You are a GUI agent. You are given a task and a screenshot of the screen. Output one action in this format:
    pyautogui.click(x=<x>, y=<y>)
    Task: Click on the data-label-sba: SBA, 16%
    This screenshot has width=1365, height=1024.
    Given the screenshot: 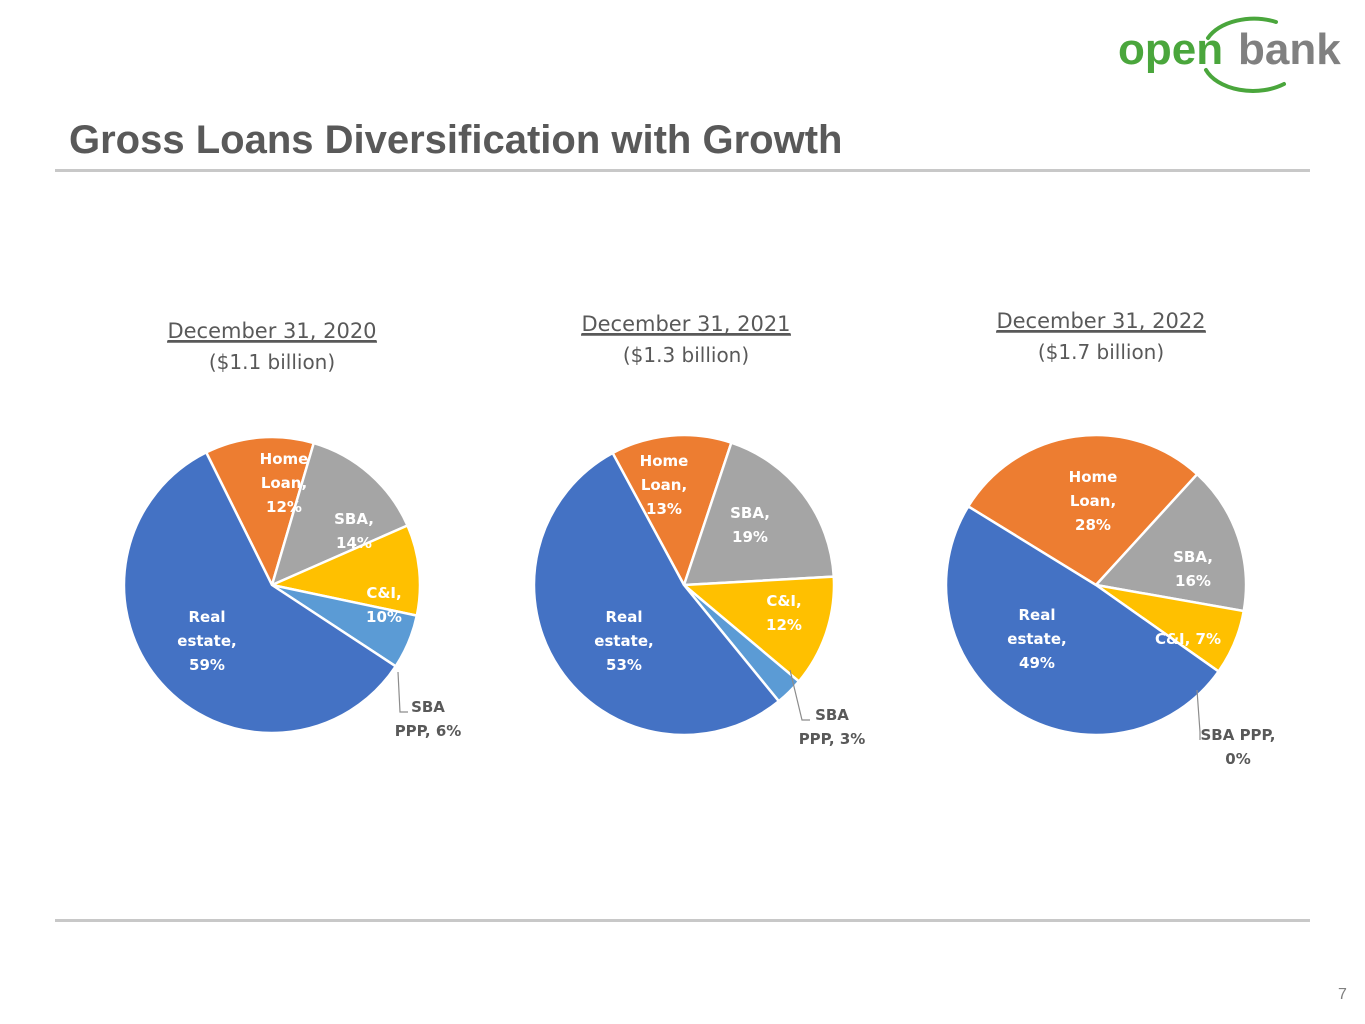 What is the action you would take?
    pyautogui.click(x=1193, y=569)
    